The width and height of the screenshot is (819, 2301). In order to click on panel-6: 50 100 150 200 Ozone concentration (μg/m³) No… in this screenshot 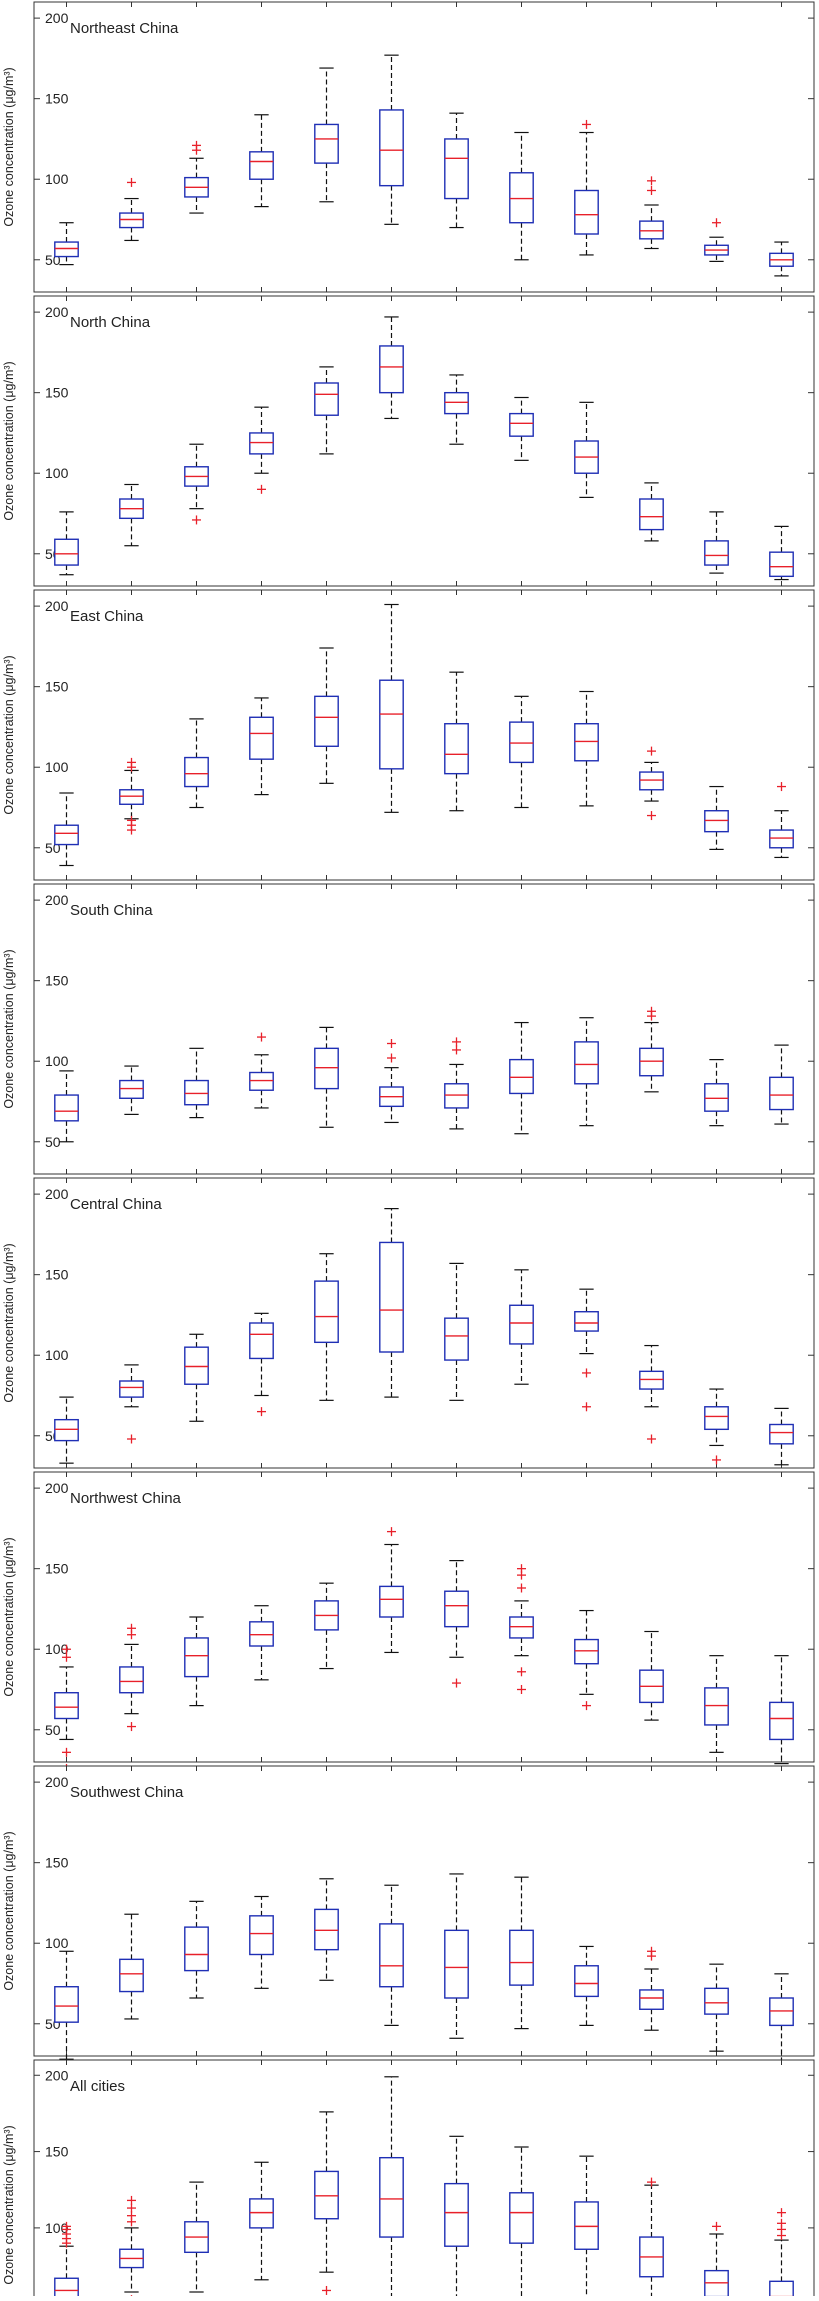, I will do `click(408, 1624)`.